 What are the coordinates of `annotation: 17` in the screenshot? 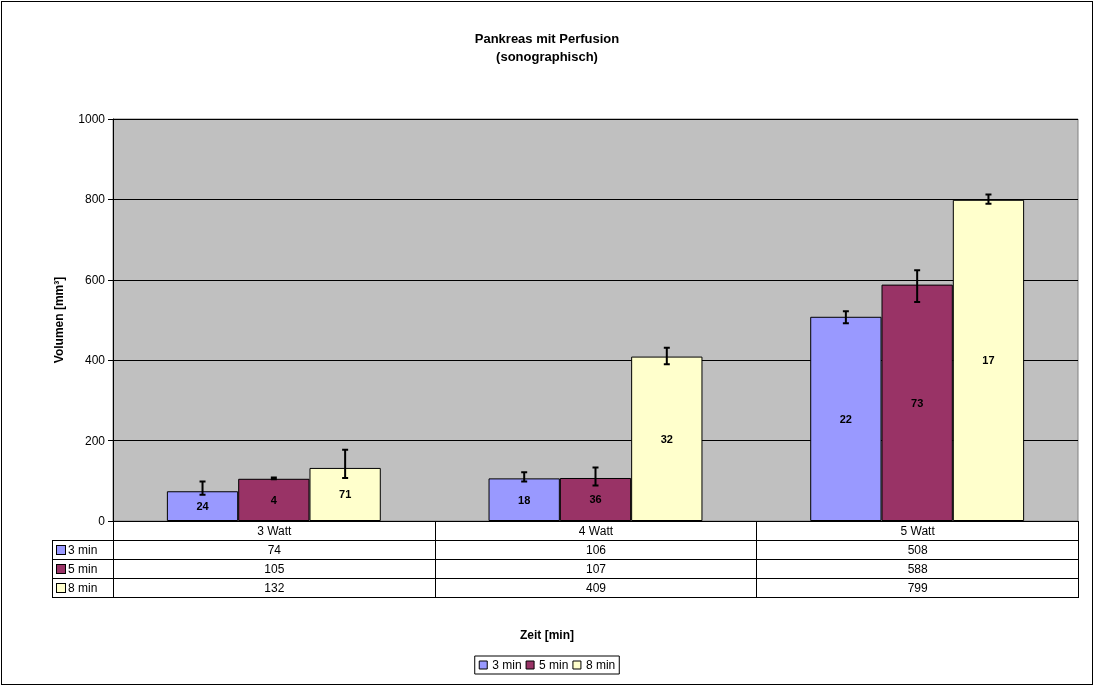 It's located at (988, 360).